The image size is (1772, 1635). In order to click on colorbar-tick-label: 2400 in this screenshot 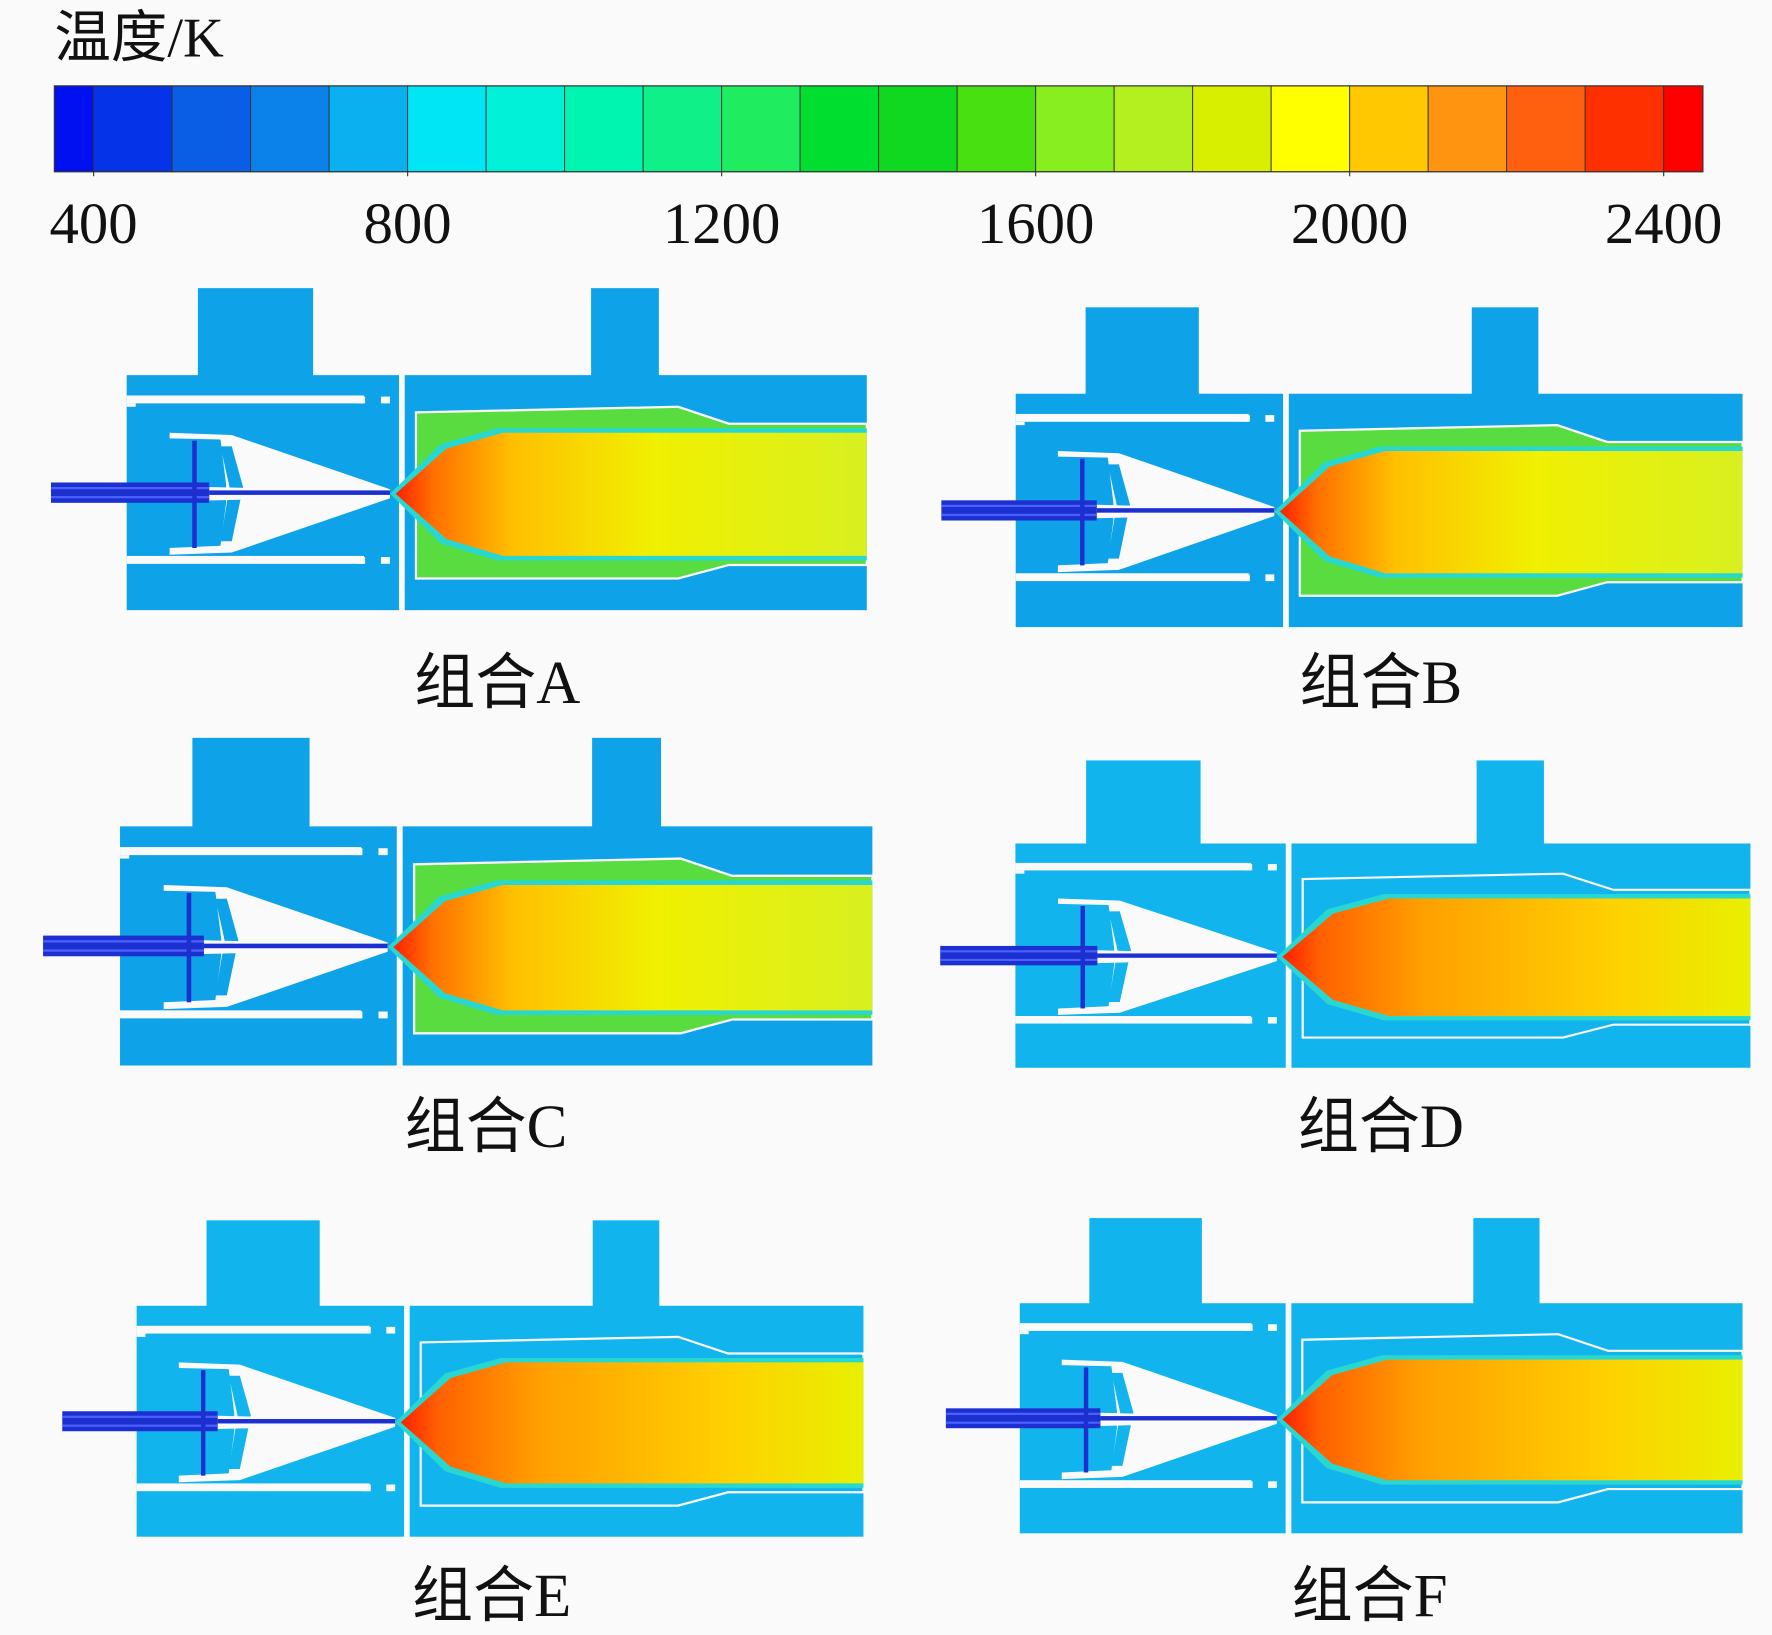, I will do `click(1664, 223)`.